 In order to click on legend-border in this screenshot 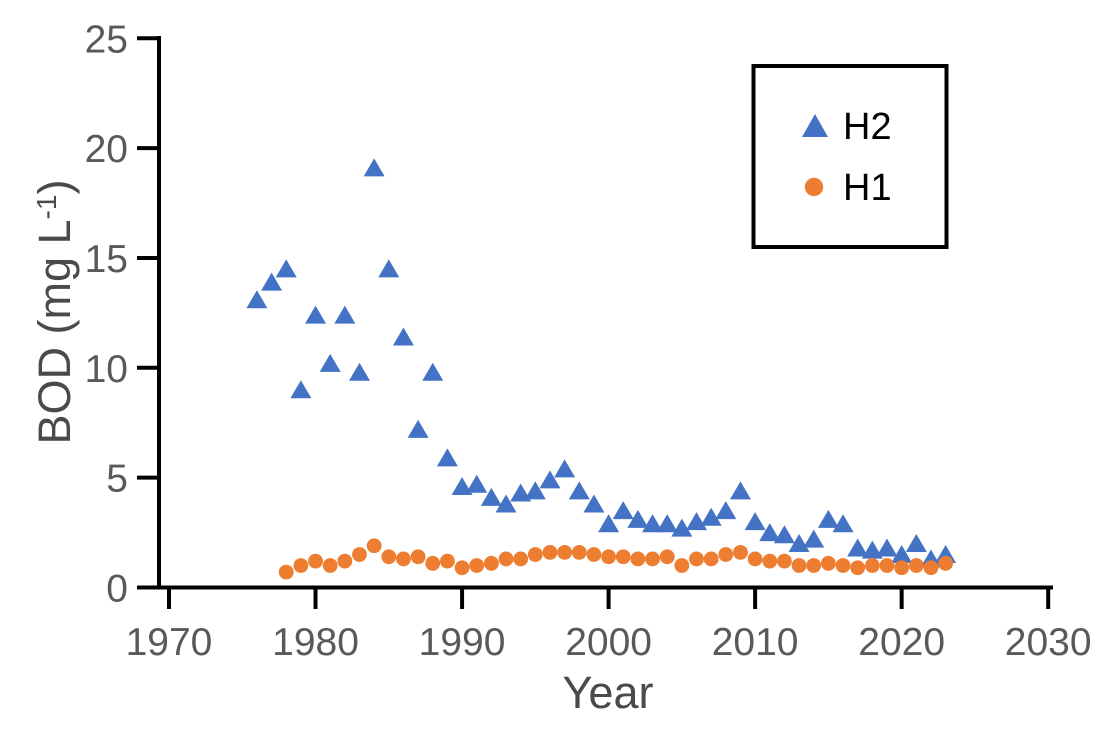, I will do `click(850, 156)`.